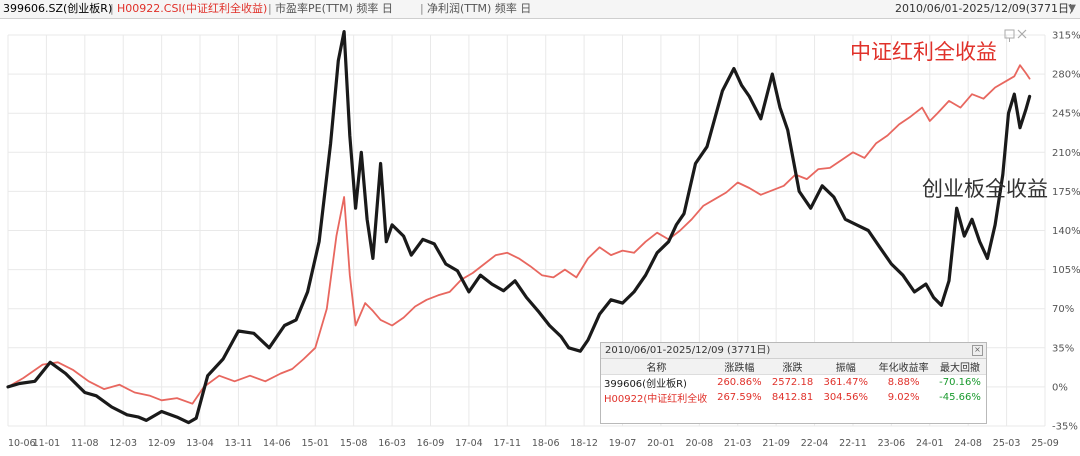 The image size is (1080, 456). I want to click on x-tick-label: 15-08, so click(354, 443).